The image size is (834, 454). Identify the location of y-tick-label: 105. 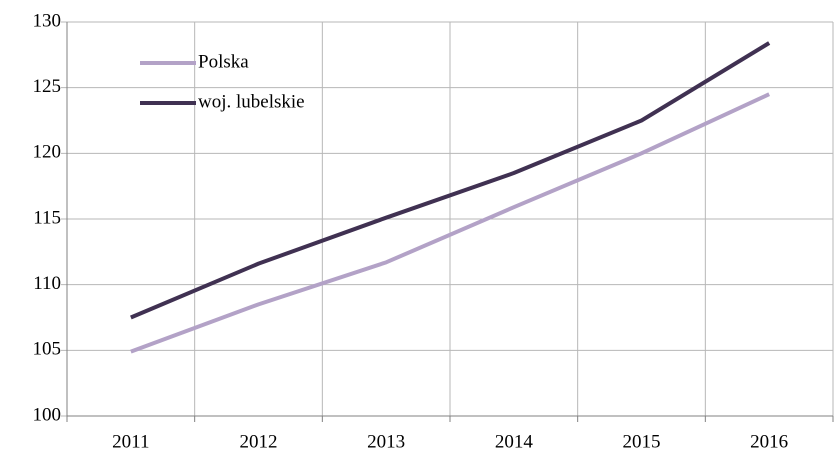
(47, 349).